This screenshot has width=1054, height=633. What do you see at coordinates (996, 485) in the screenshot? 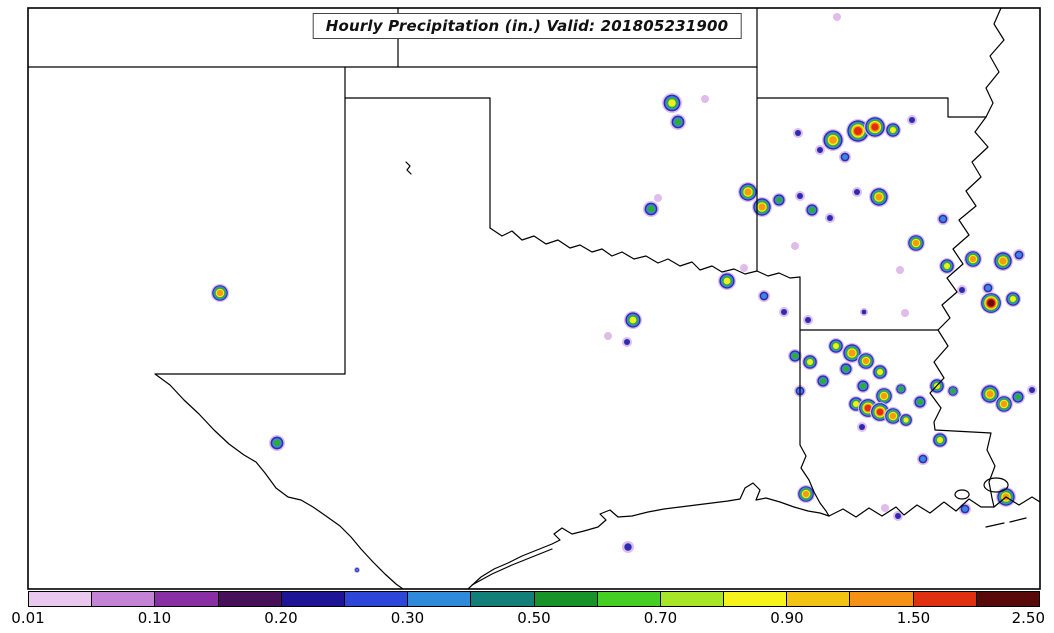
I see `lake-pontchartrain` at bounding box center [996, 485].